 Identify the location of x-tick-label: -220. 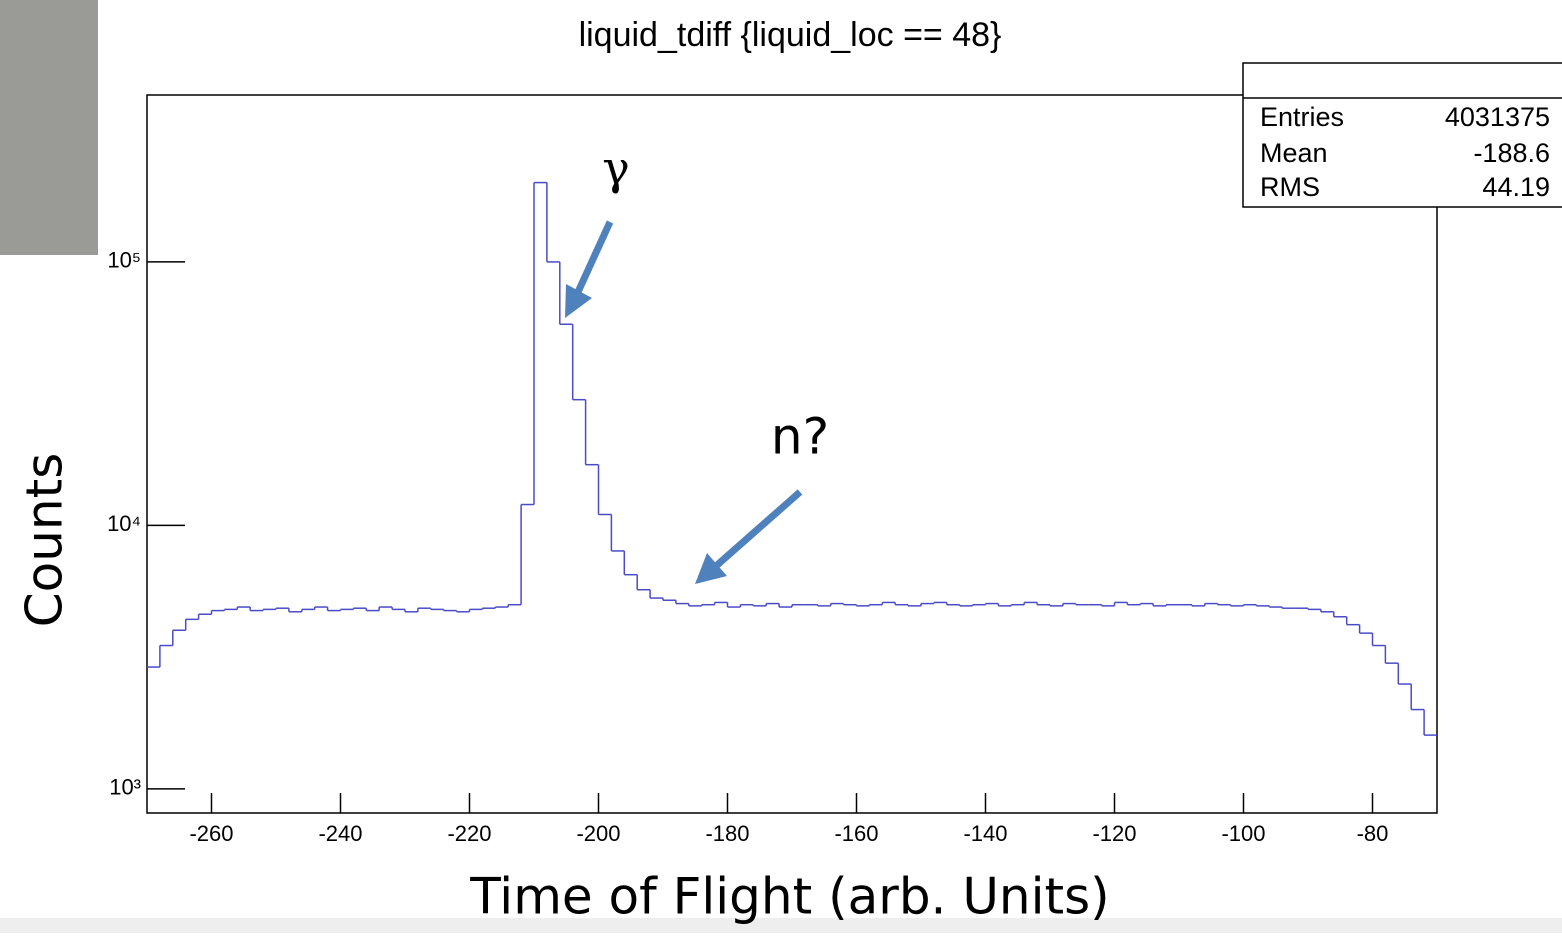
(469, 833).